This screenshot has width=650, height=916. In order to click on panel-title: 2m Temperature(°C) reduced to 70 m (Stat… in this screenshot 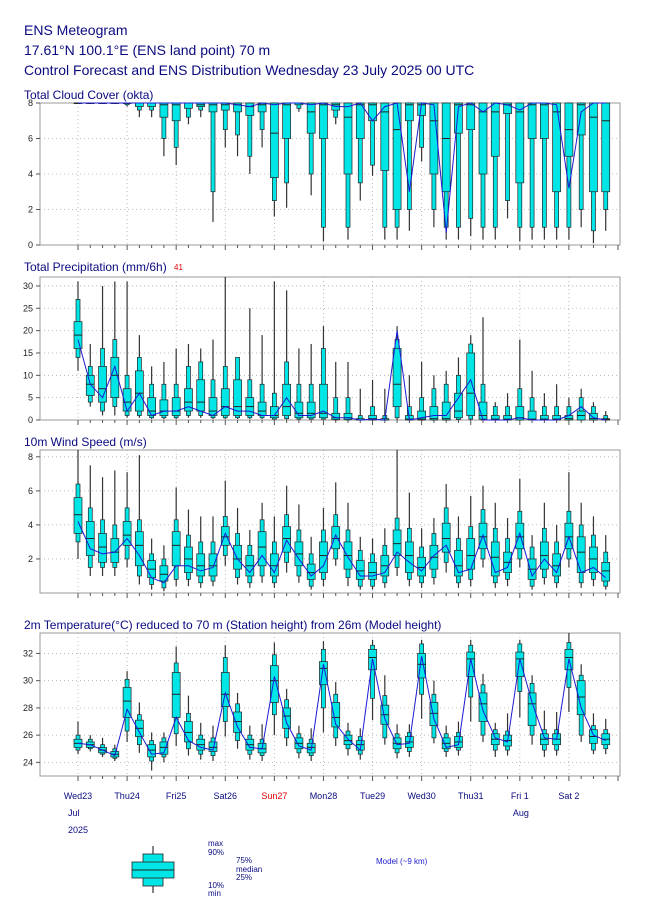, I will do `click(232, 625)`.